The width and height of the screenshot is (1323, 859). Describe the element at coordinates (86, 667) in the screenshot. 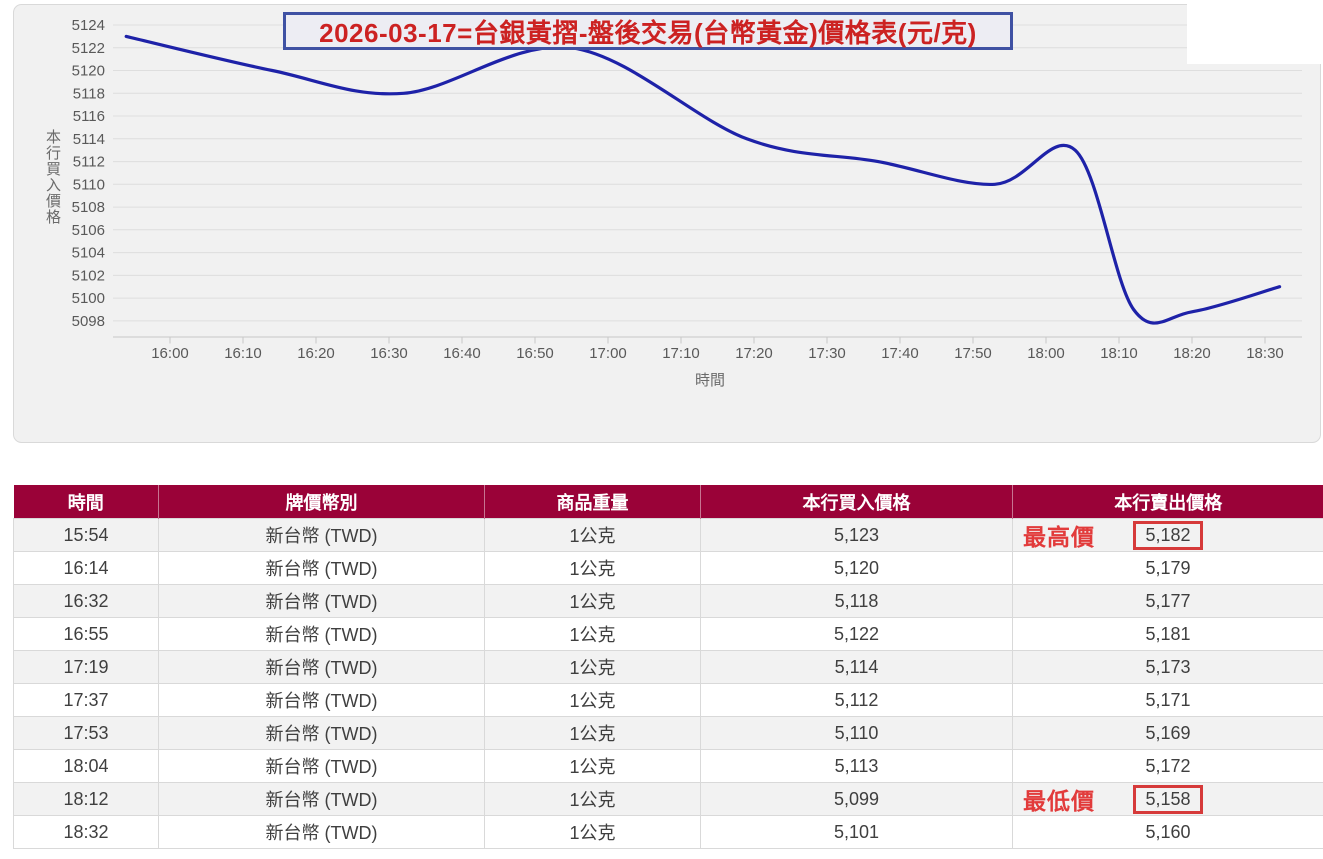

I see `cell-time: 17:19` at that location.